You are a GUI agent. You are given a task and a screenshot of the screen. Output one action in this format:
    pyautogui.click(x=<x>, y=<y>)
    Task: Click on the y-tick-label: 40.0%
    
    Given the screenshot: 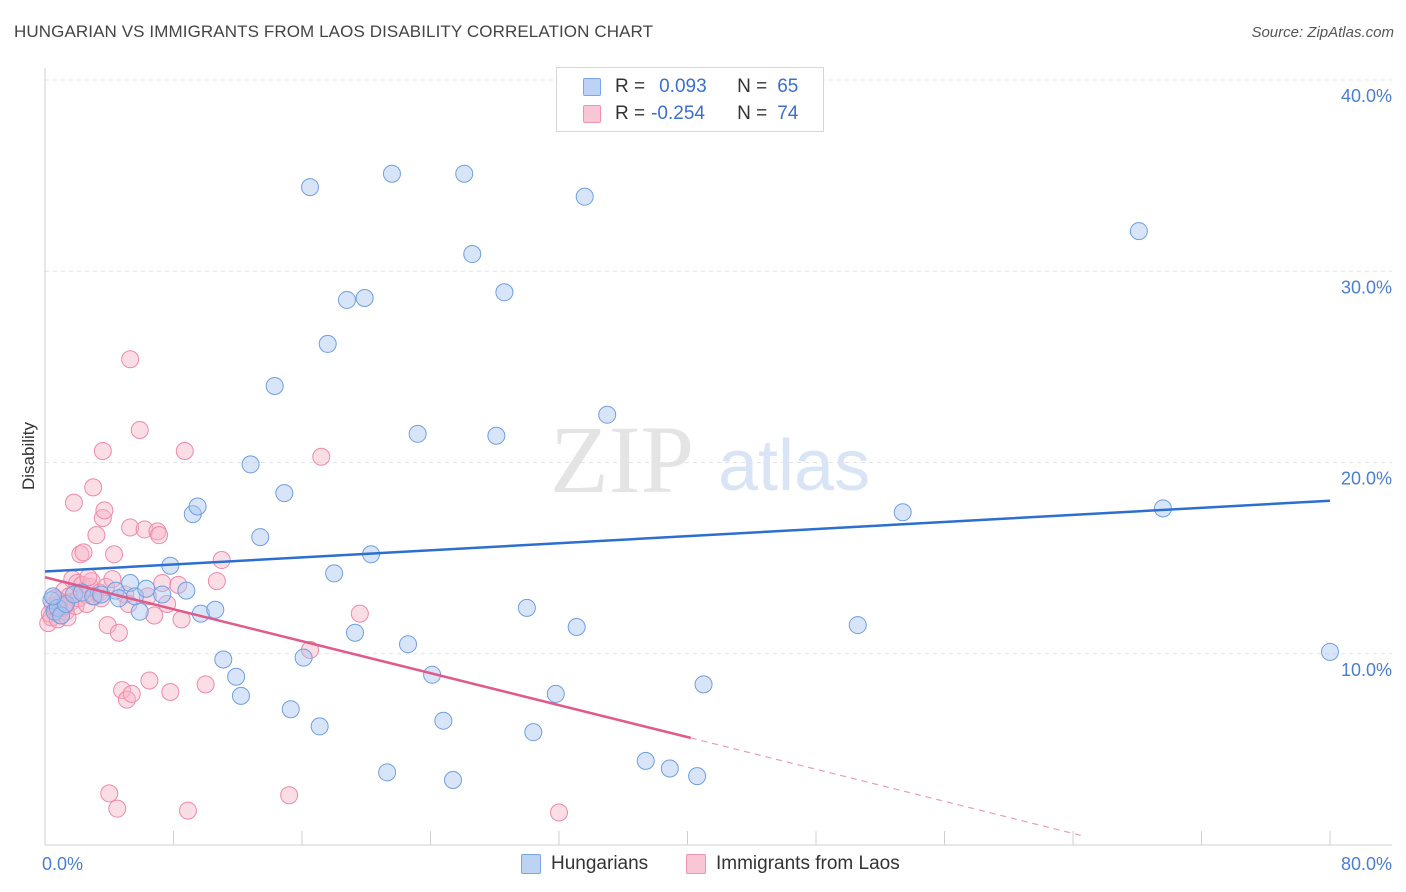 What is the action you would take?
    pyautogui.click(x=1366, y=96)
    